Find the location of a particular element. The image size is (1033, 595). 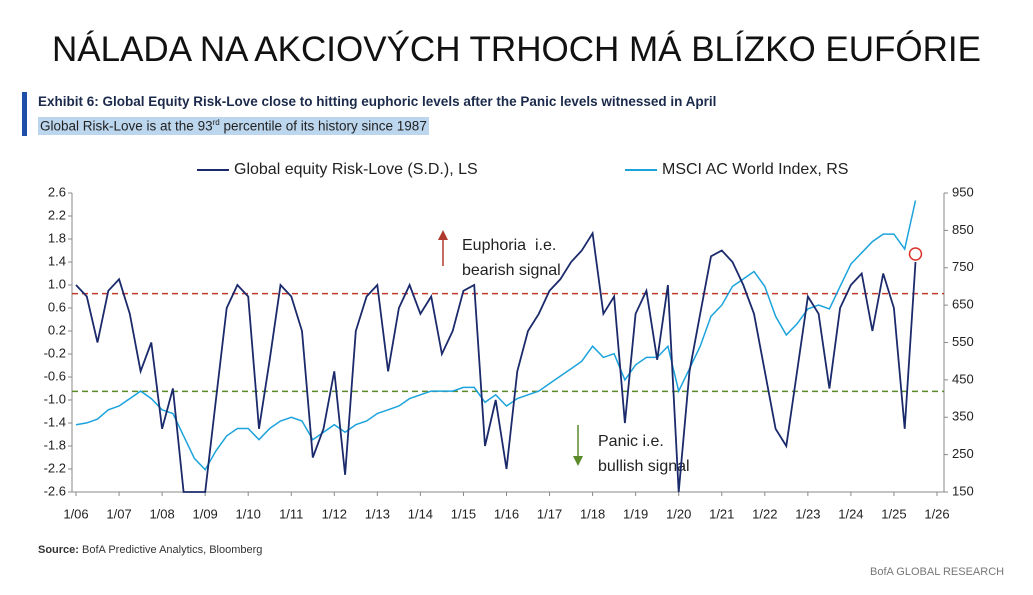

y-tick-label: -0.6 is located at coordinates (55, 375).